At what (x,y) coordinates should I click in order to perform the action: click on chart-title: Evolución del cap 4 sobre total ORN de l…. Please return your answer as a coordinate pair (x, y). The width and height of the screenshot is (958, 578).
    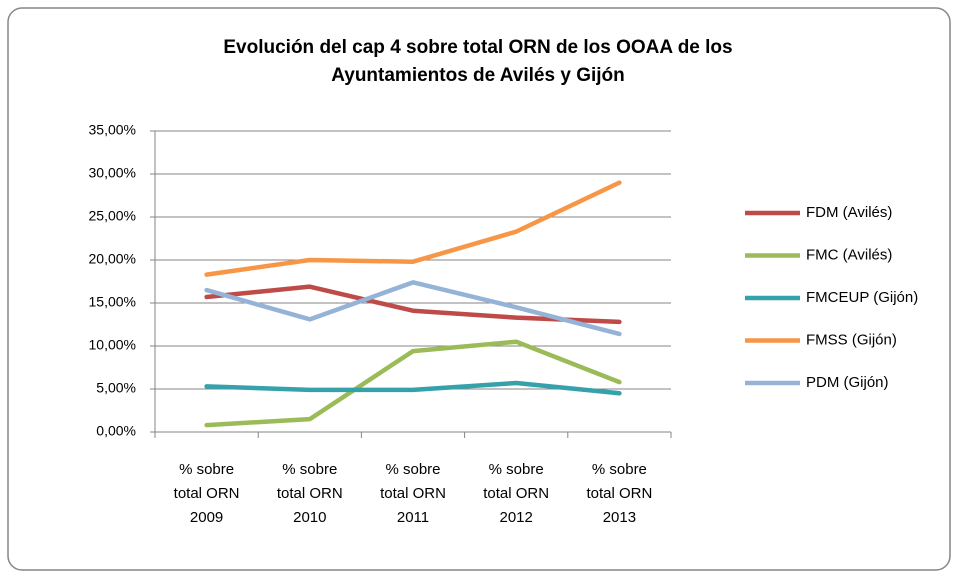
    Looking at the image, I should click on (478, 61).